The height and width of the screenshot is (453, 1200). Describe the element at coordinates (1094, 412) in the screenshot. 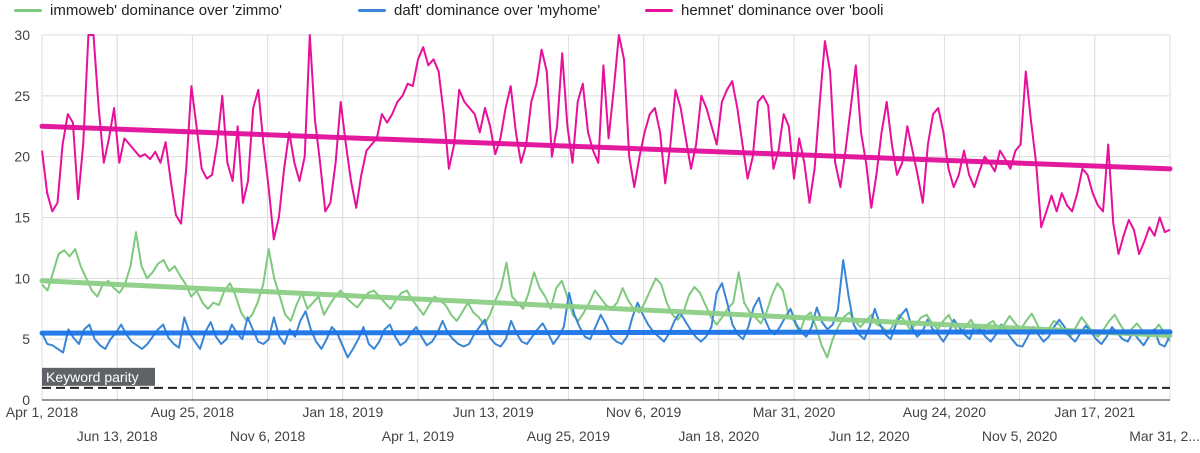

I see `x-tick-label: Jan 17, 2021` at that location.